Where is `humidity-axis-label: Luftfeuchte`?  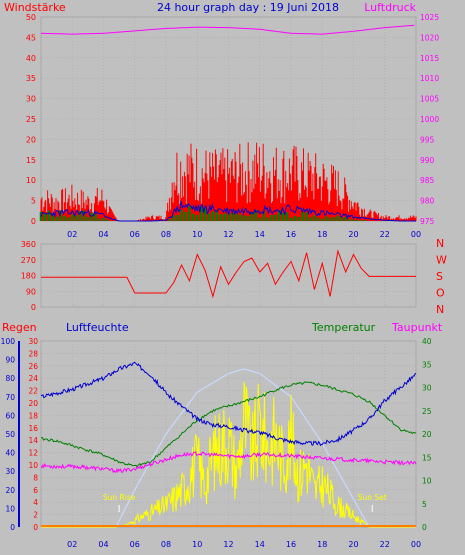 humidity-axis-label: Luftfeuchte is located at coordinates (97, 327).